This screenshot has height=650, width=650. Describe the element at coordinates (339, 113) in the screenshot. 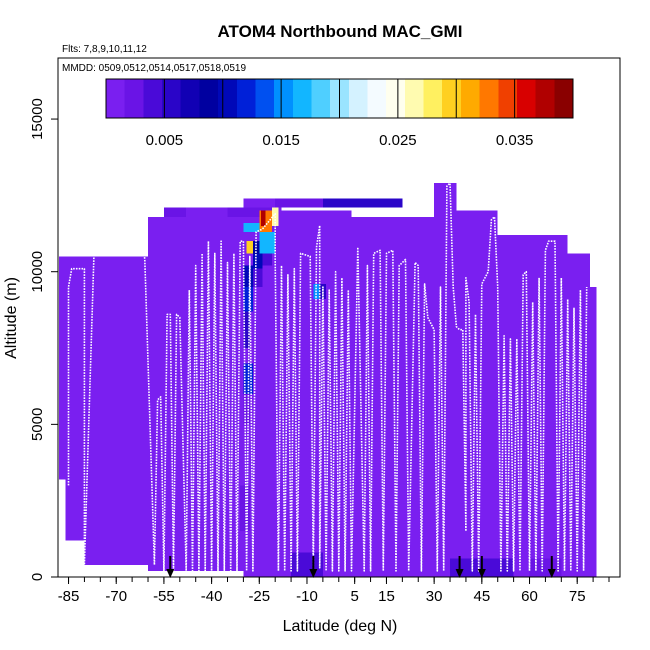

I see `colorbar: 0.005 0.015 0.025 0.035` at that location.